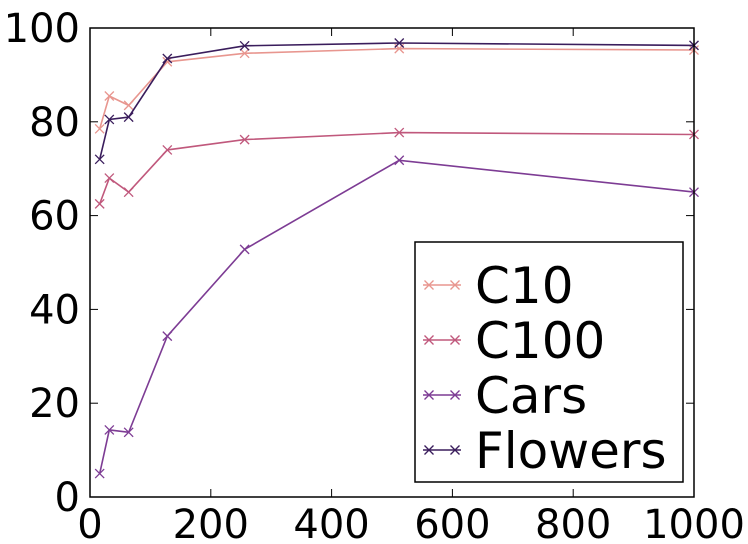  I want to click on legend-item-c10: C10, so click(498, 286).